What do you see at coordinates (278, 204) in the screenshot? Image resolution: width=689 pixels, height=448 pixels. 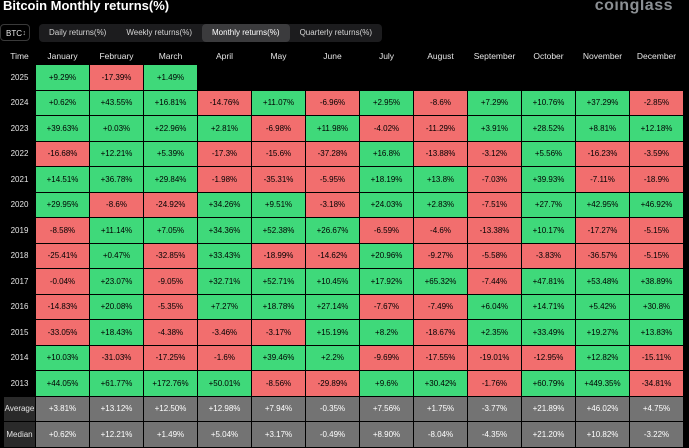 I see `return-cell: +9.51%` at bounding box center [278, 204].